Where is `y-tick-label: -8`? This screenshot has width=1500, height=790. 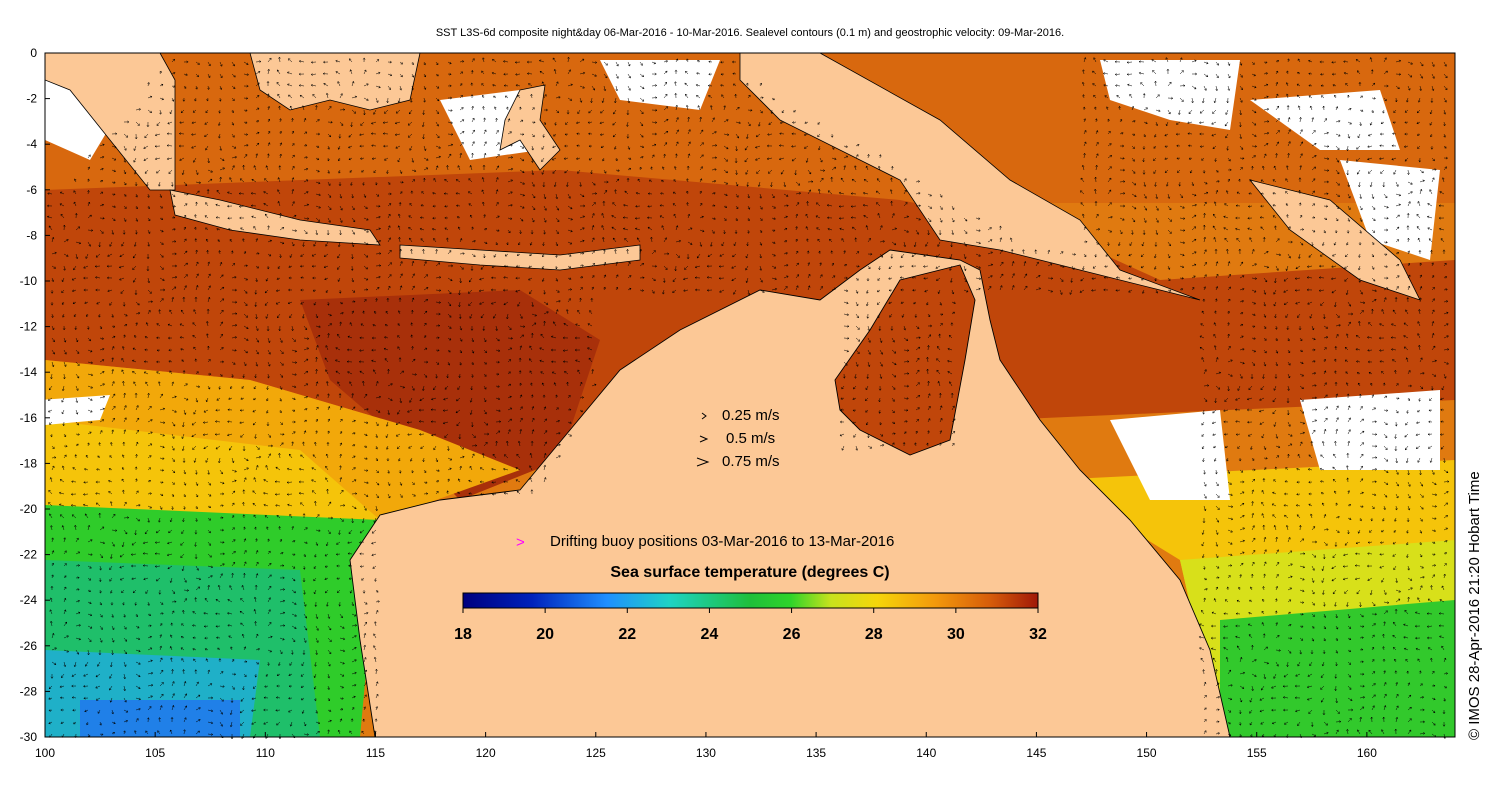
y-tick-label: -8 is located at coordinates (31, 235).